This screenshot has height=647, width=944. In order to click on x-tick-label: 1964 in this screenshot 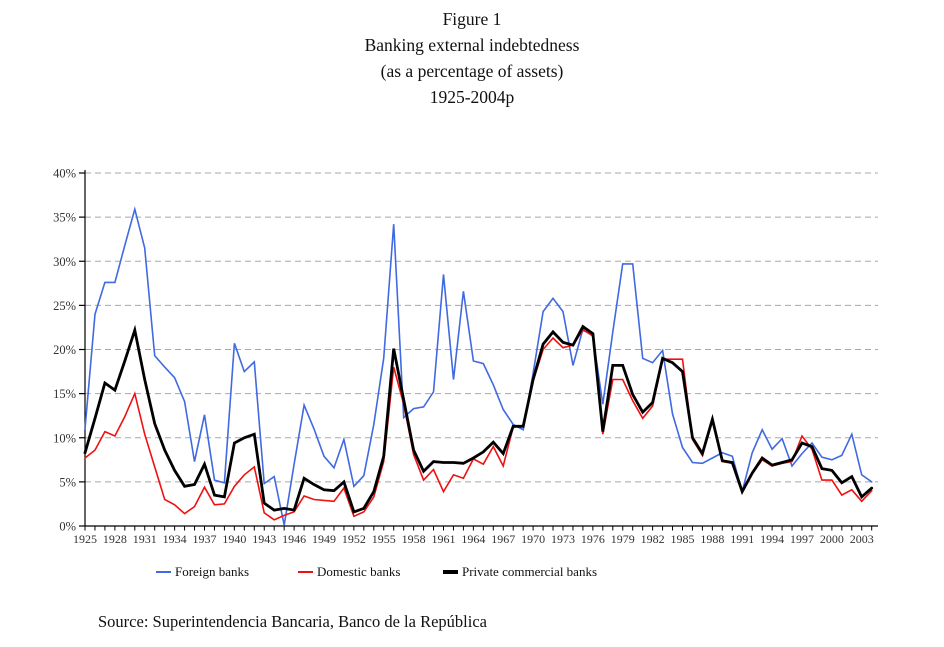, I will do `click(473, 539)`.